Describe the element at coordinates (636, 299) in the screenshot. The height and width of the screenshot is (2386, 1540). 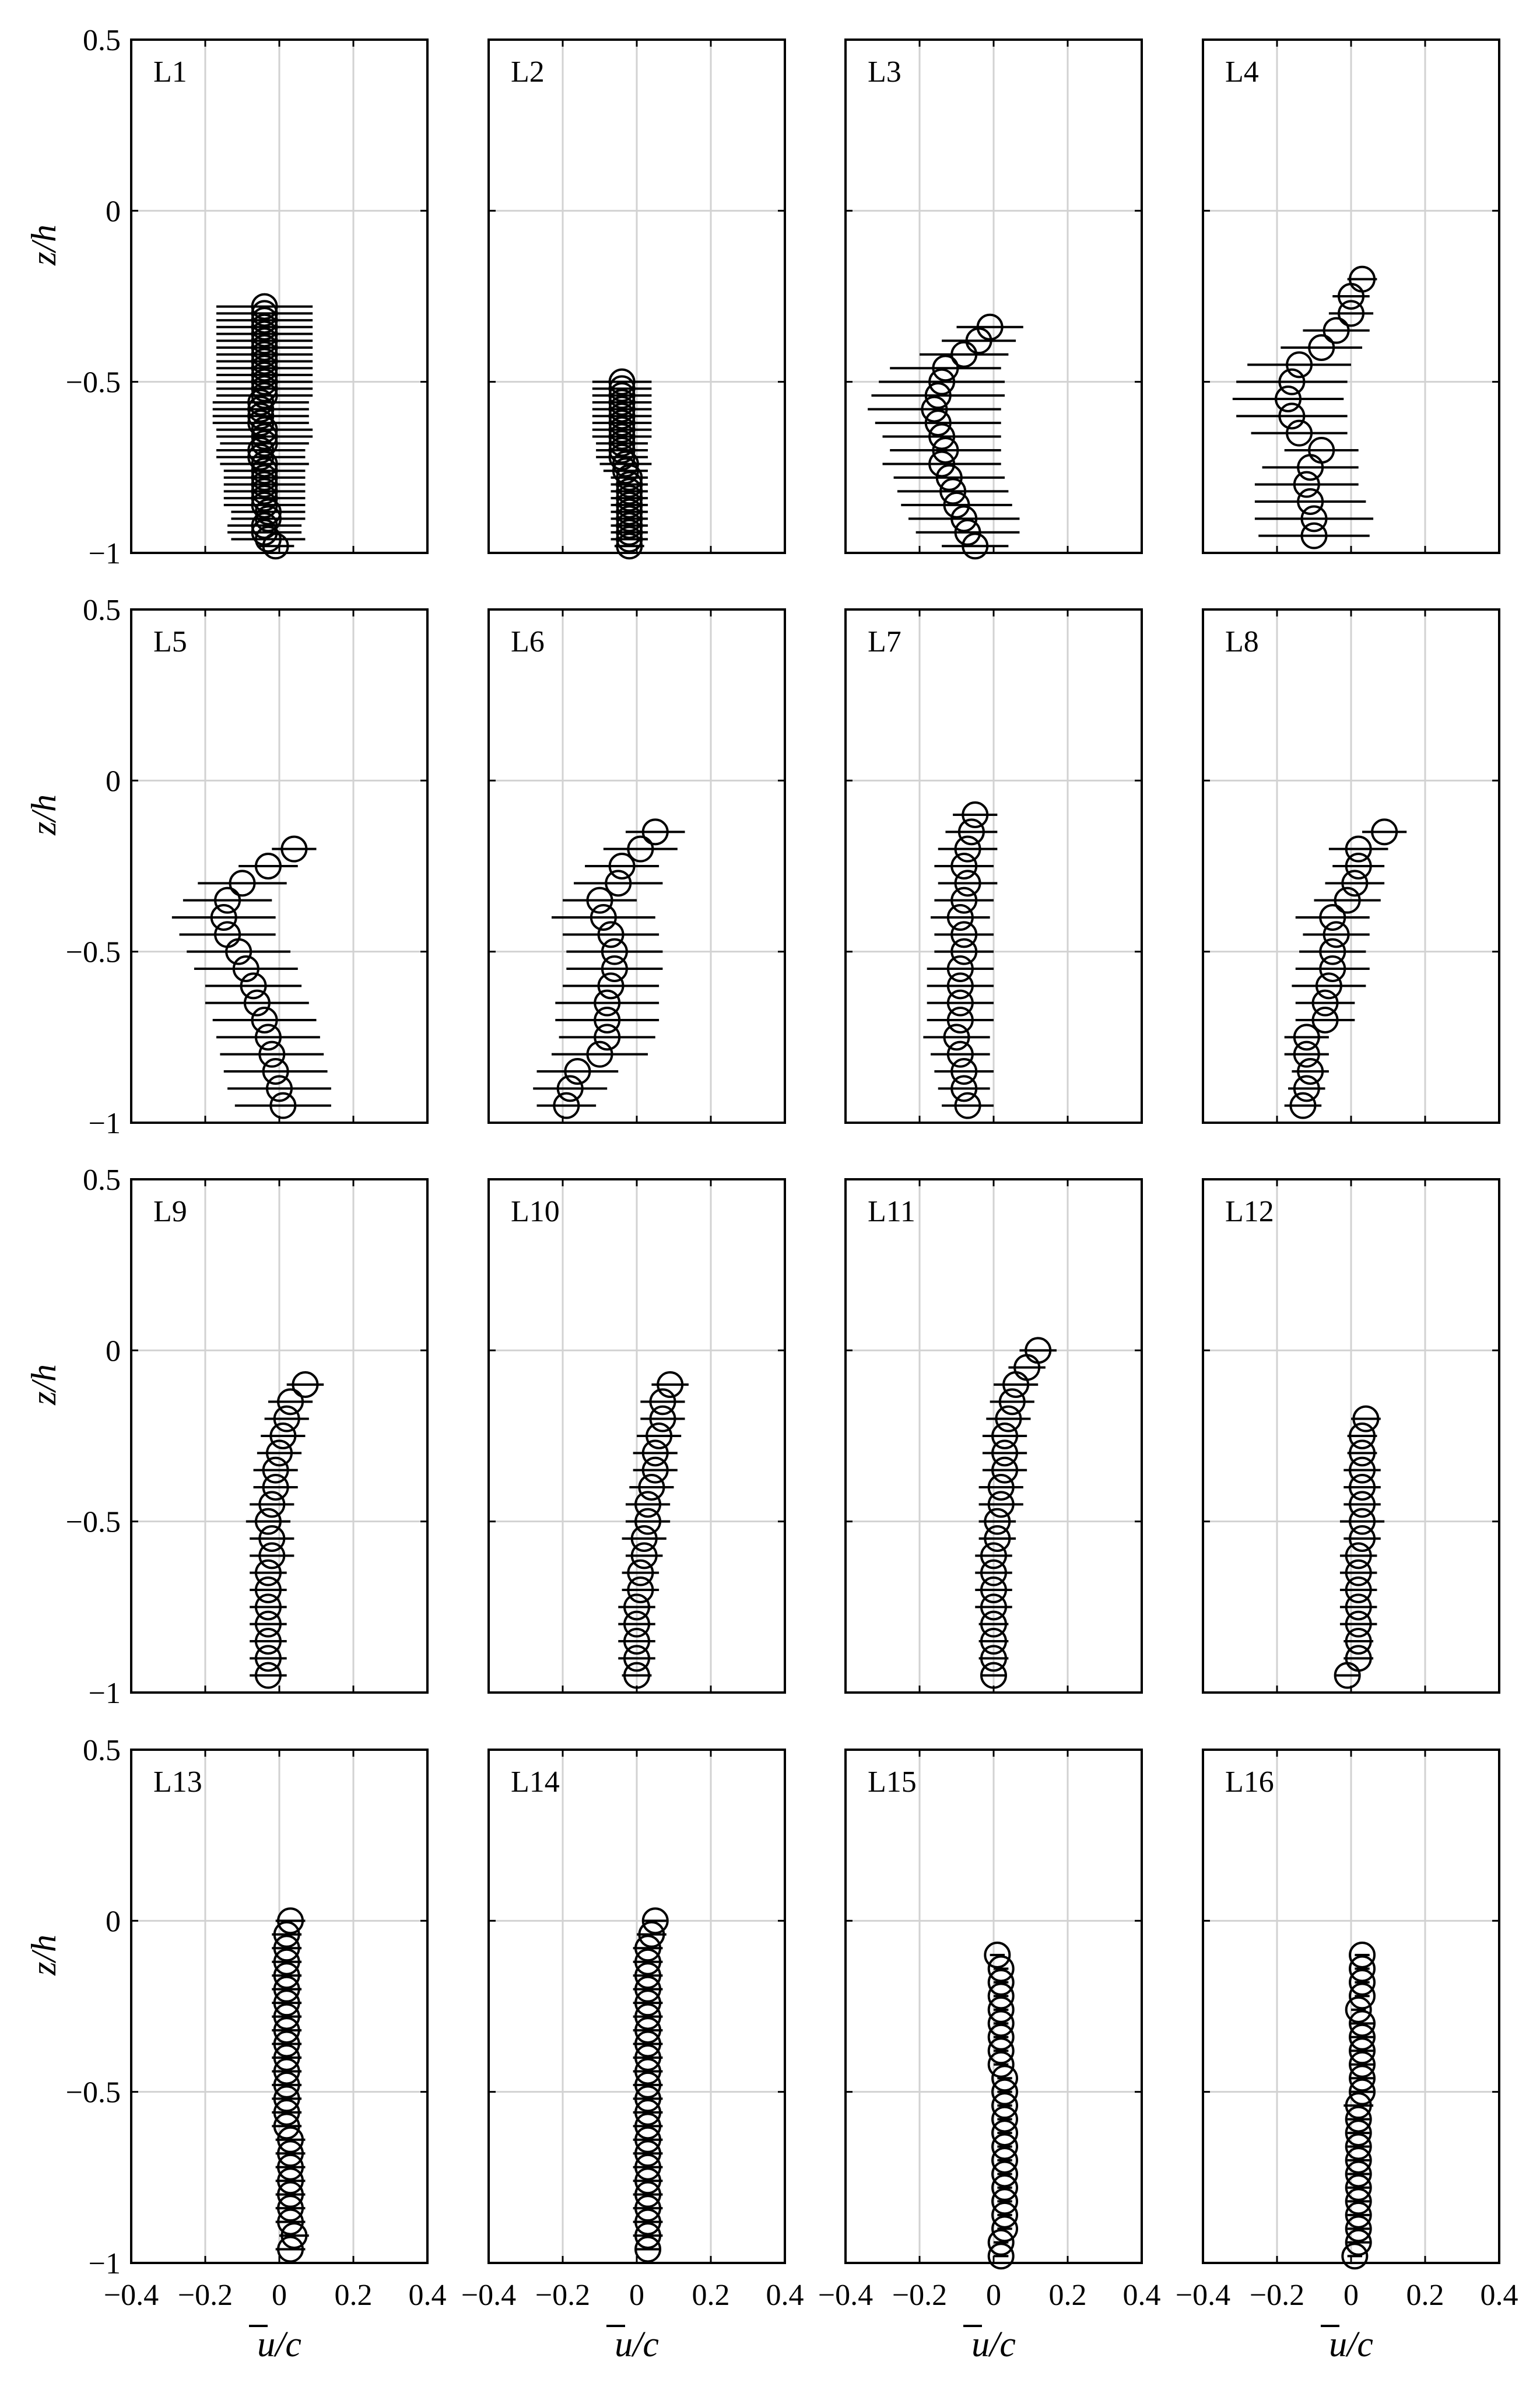
I see `panel-l2: L2` at that location.